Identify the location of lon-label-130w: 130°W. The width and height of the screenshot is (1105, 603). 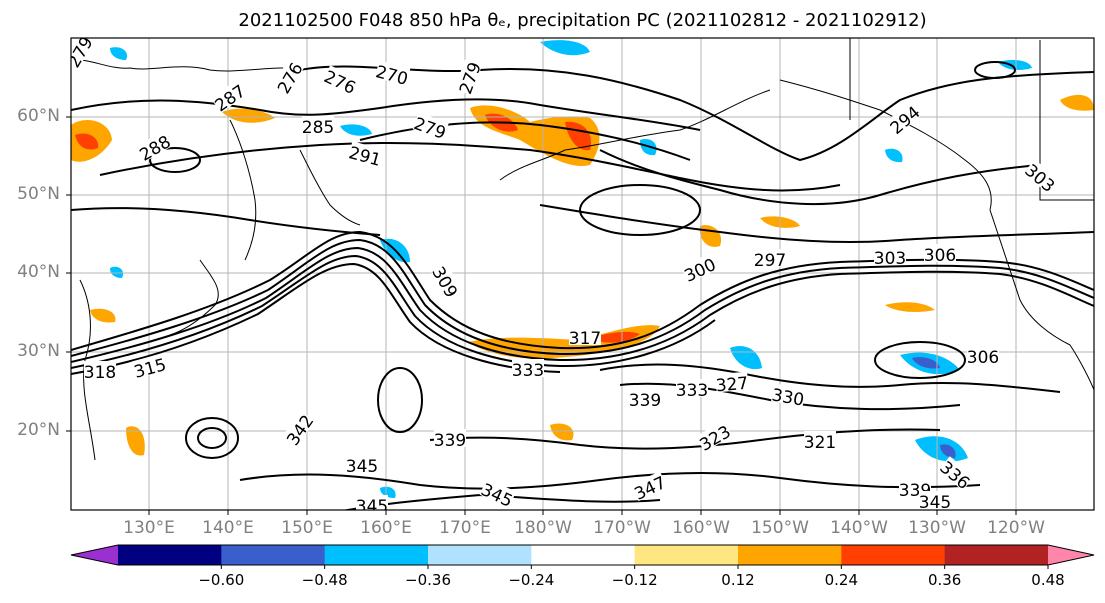
(937, 528).